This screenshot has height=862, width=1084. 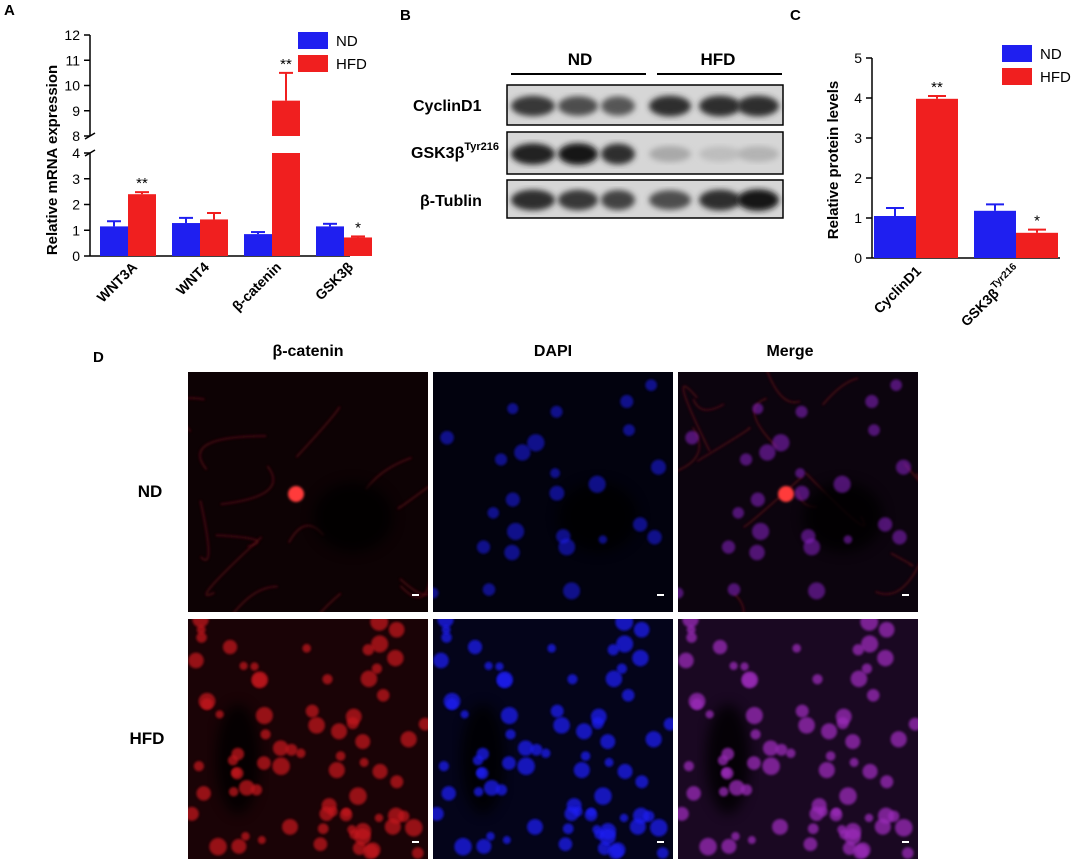 I want to click on panel-a-category-label: GSK3β, so click(x=334, y=280).